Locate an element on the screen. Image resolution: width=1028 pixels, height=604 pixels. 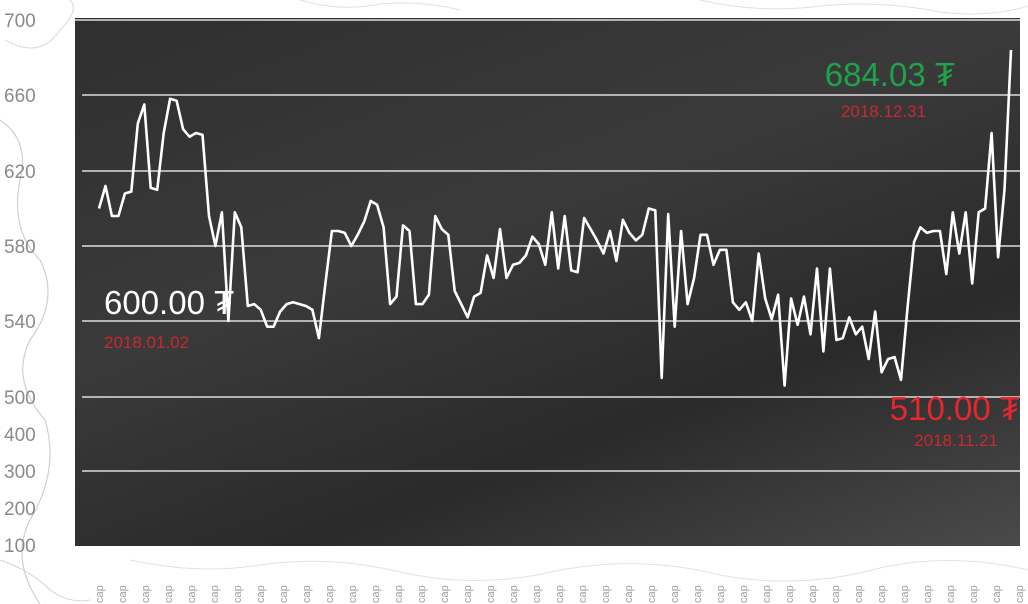
y-tick-label: 620 is located at coordinates (20, 172).